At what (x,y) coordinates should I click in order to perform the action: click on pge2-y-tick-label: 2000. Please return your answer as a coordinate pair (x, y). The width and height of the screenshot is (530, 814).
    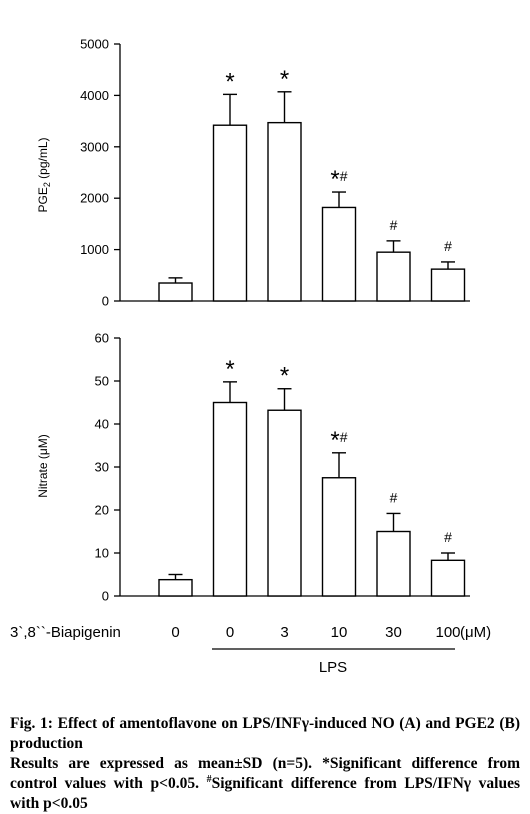
    Looking at the image, I should click on (94, 198).